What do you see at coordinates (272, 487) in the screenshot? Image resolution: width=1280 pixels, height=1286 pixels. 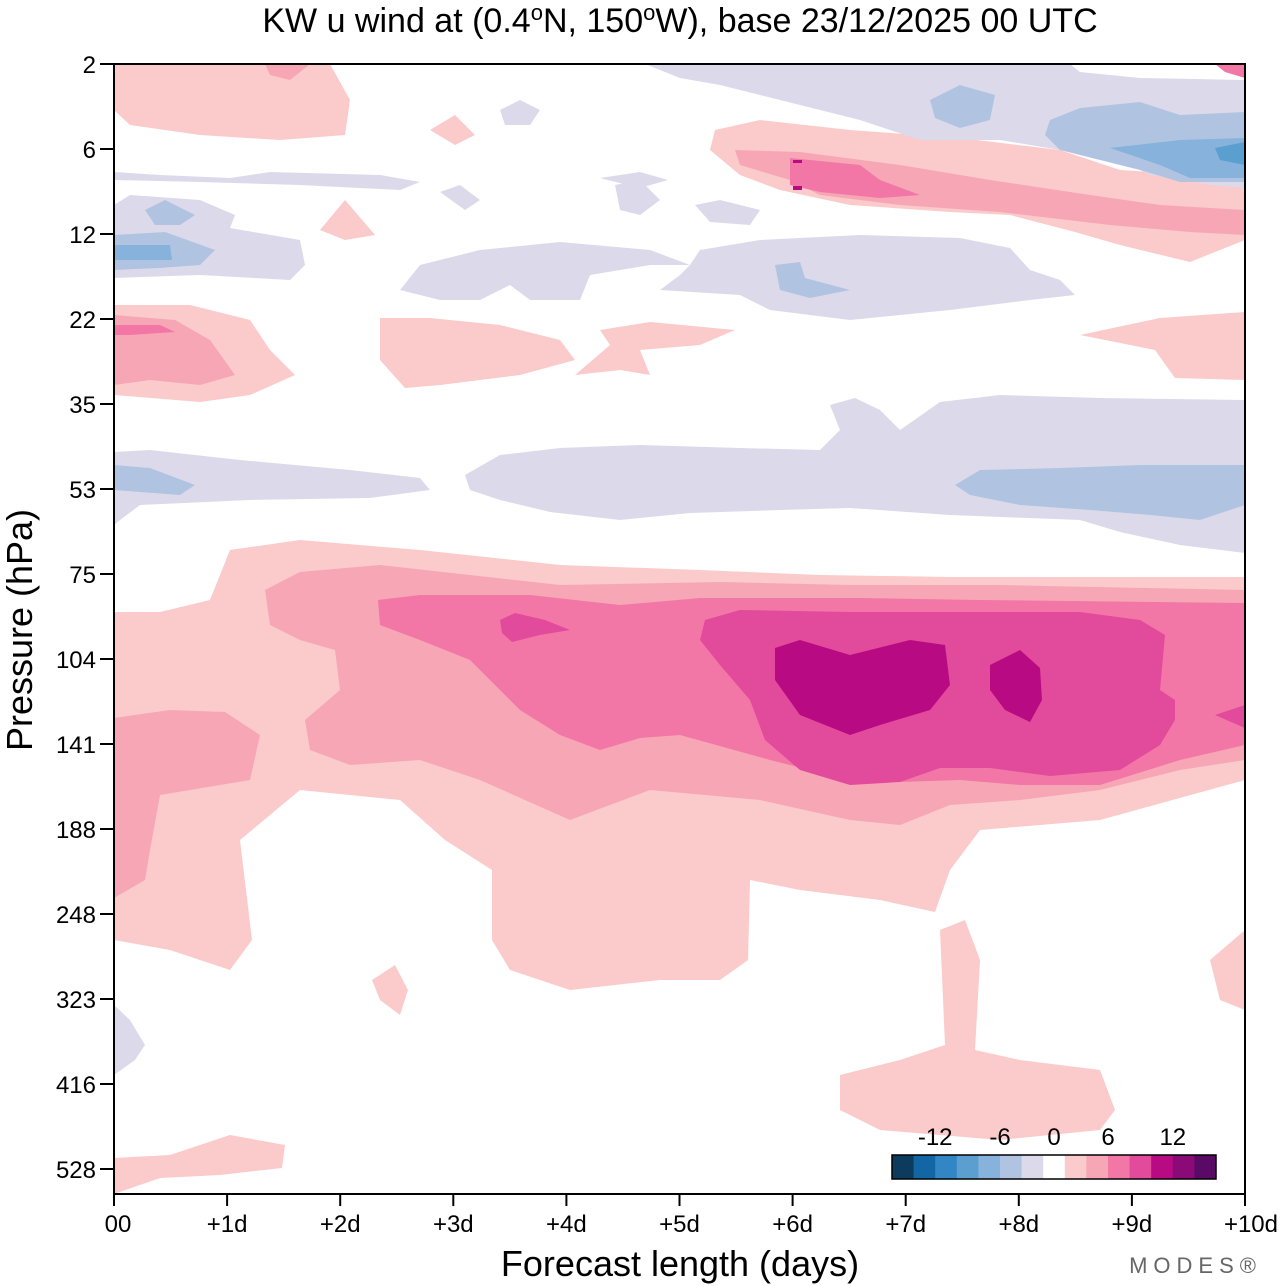 I see `contour-easterly-light-53hpa` at bounding box center [272, 487].